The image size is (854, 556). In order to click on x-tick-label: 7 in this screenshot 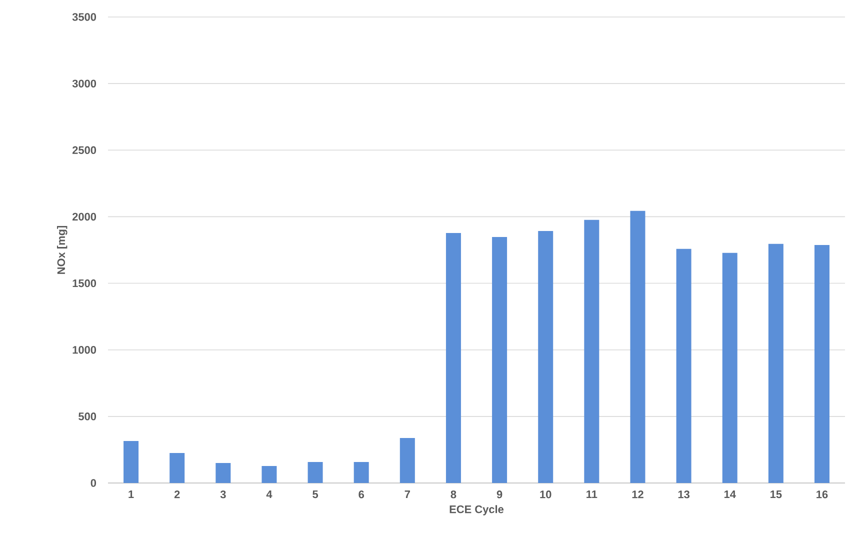, I will do `click(407, 494)`.